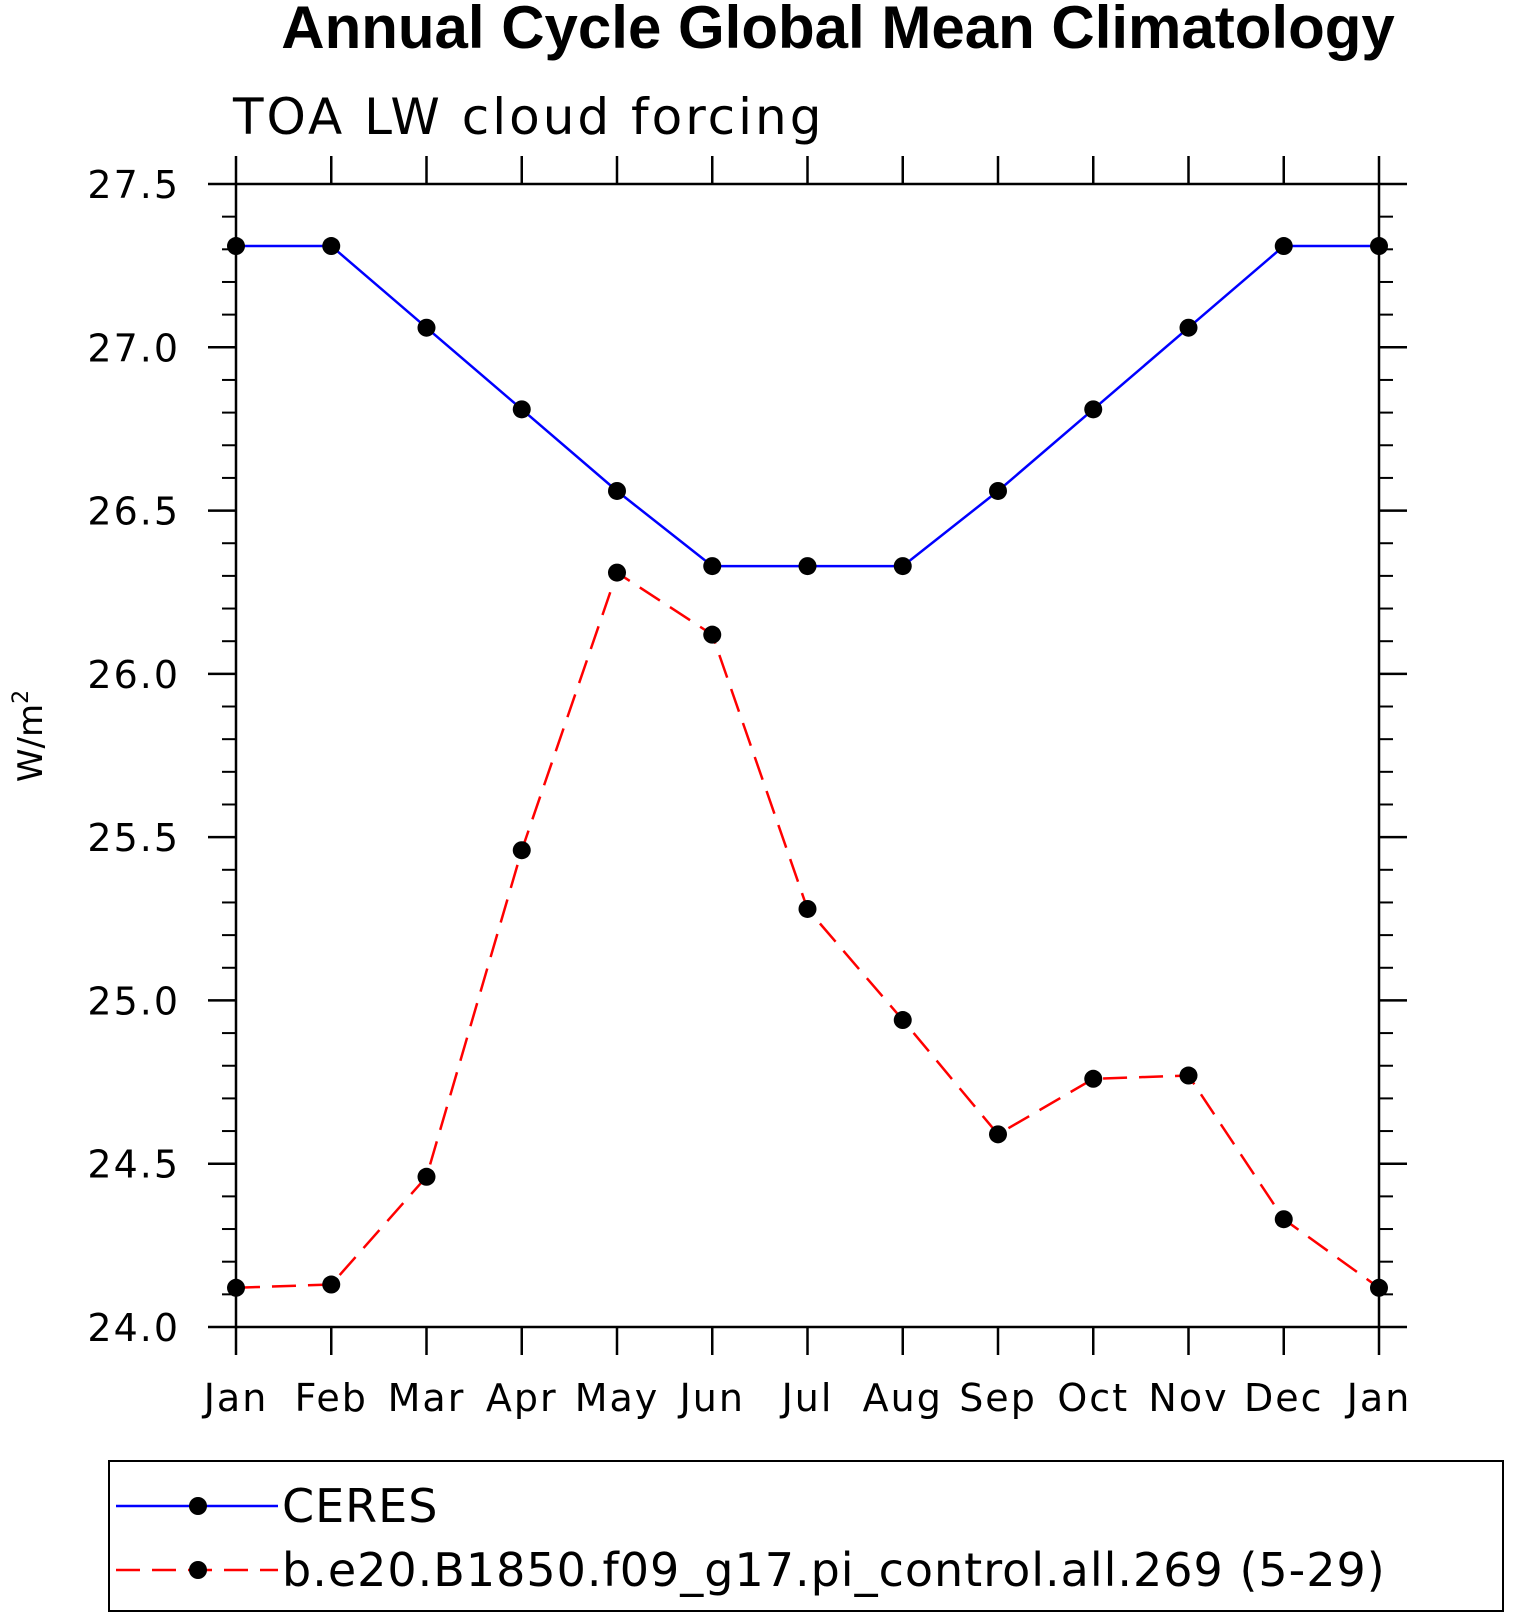  What do you see at coordinates (133, 348) in the screenshot?
I see `y-tick-label: 27.0` at bounding box center [133, 348].